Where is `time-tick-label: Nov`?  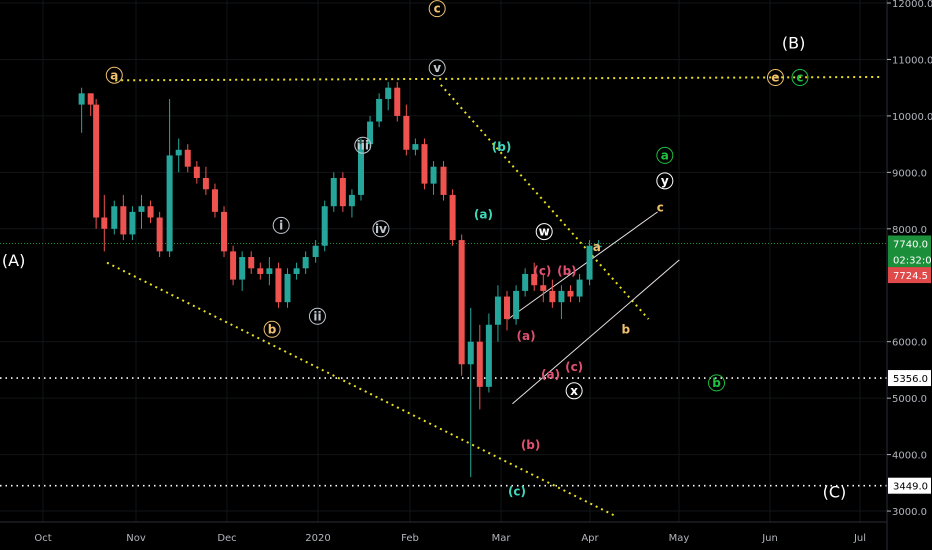
time-tick-label: Nov is located at coordinates (136, 538).